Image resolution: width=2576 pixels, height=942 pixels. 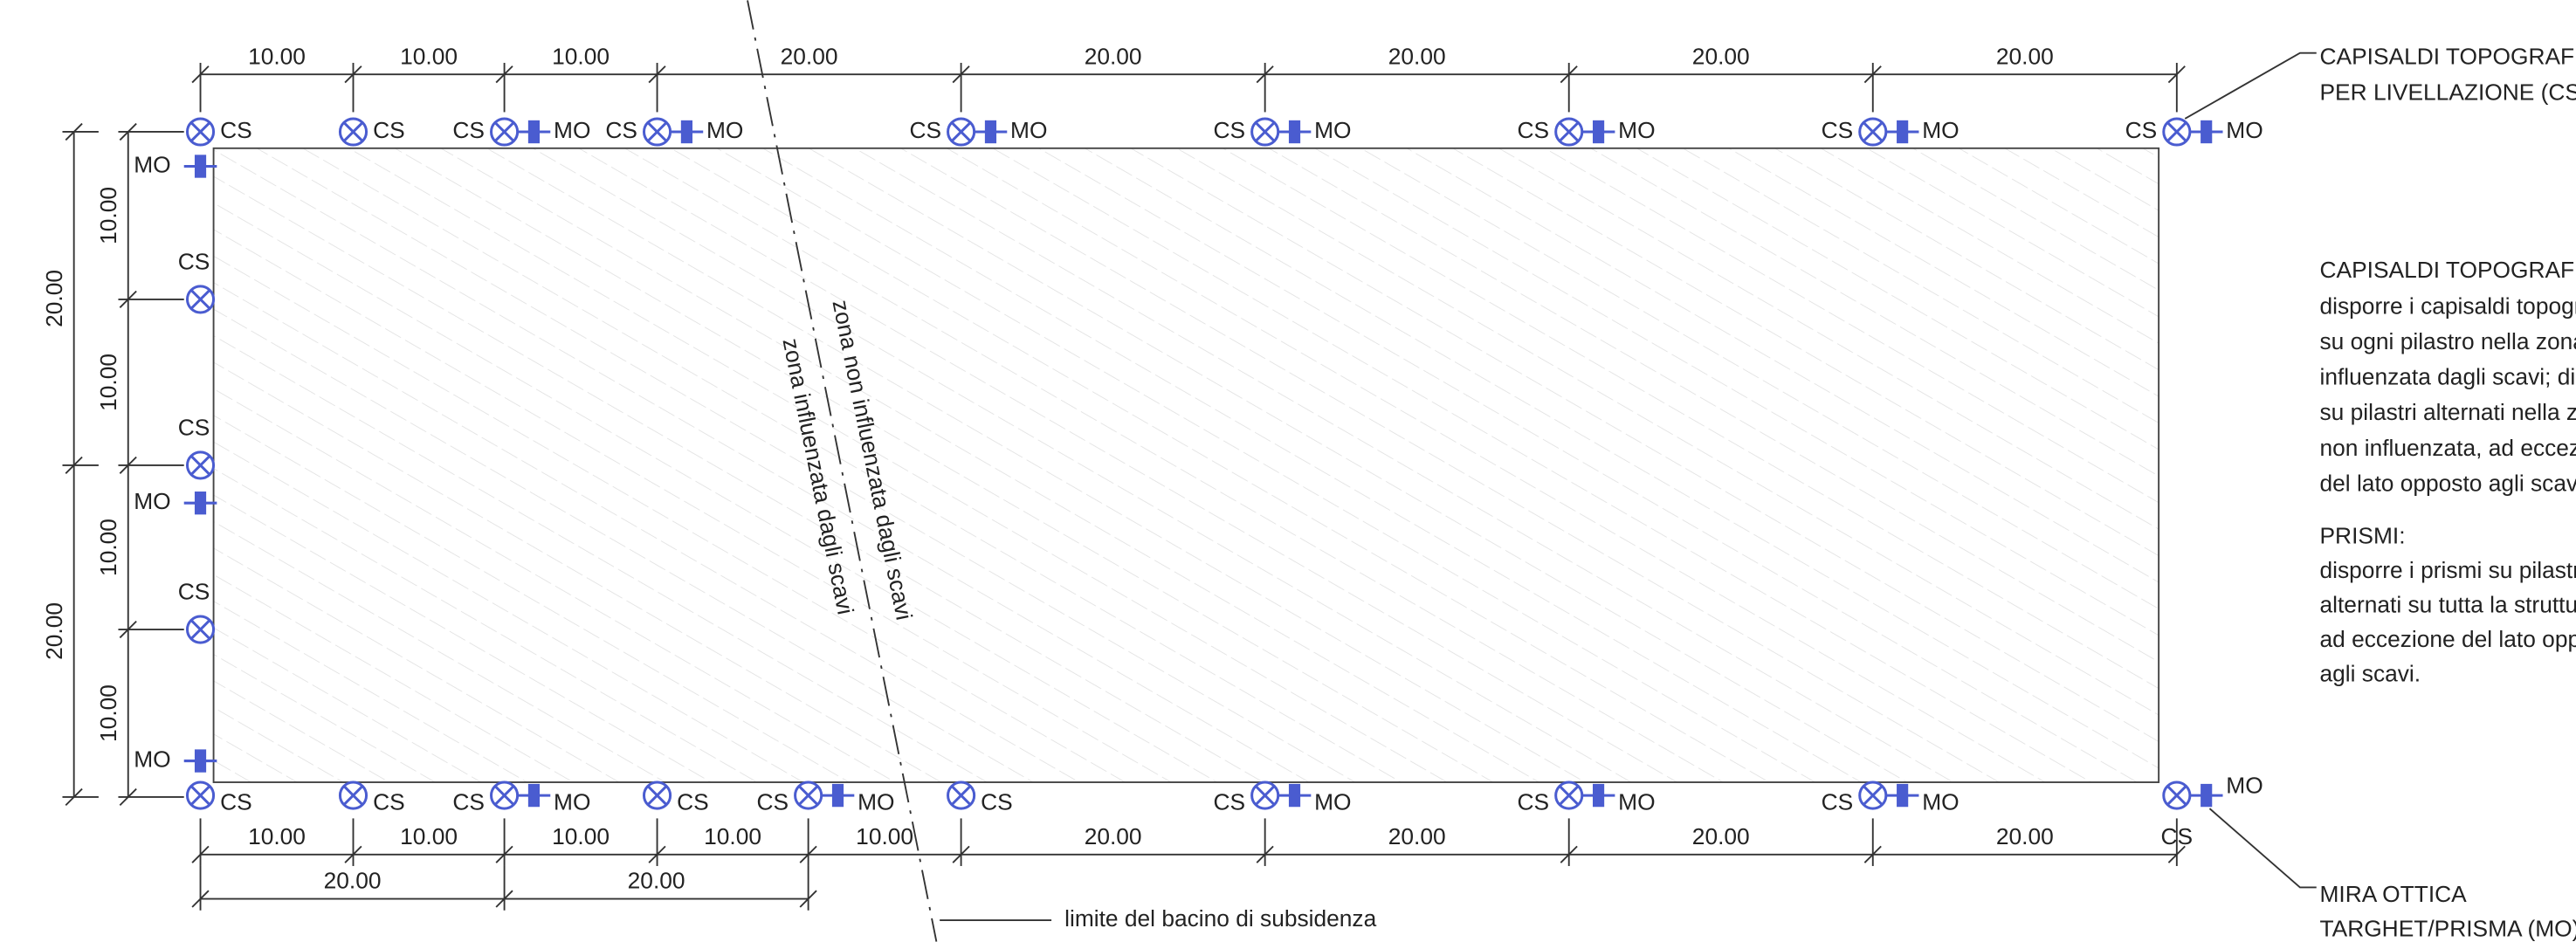 What do you see at coordinates (2448, 448) in the screenshot?
I see `note-line: non influenzata, ad eccezione` at bounding box center [2448, 448].